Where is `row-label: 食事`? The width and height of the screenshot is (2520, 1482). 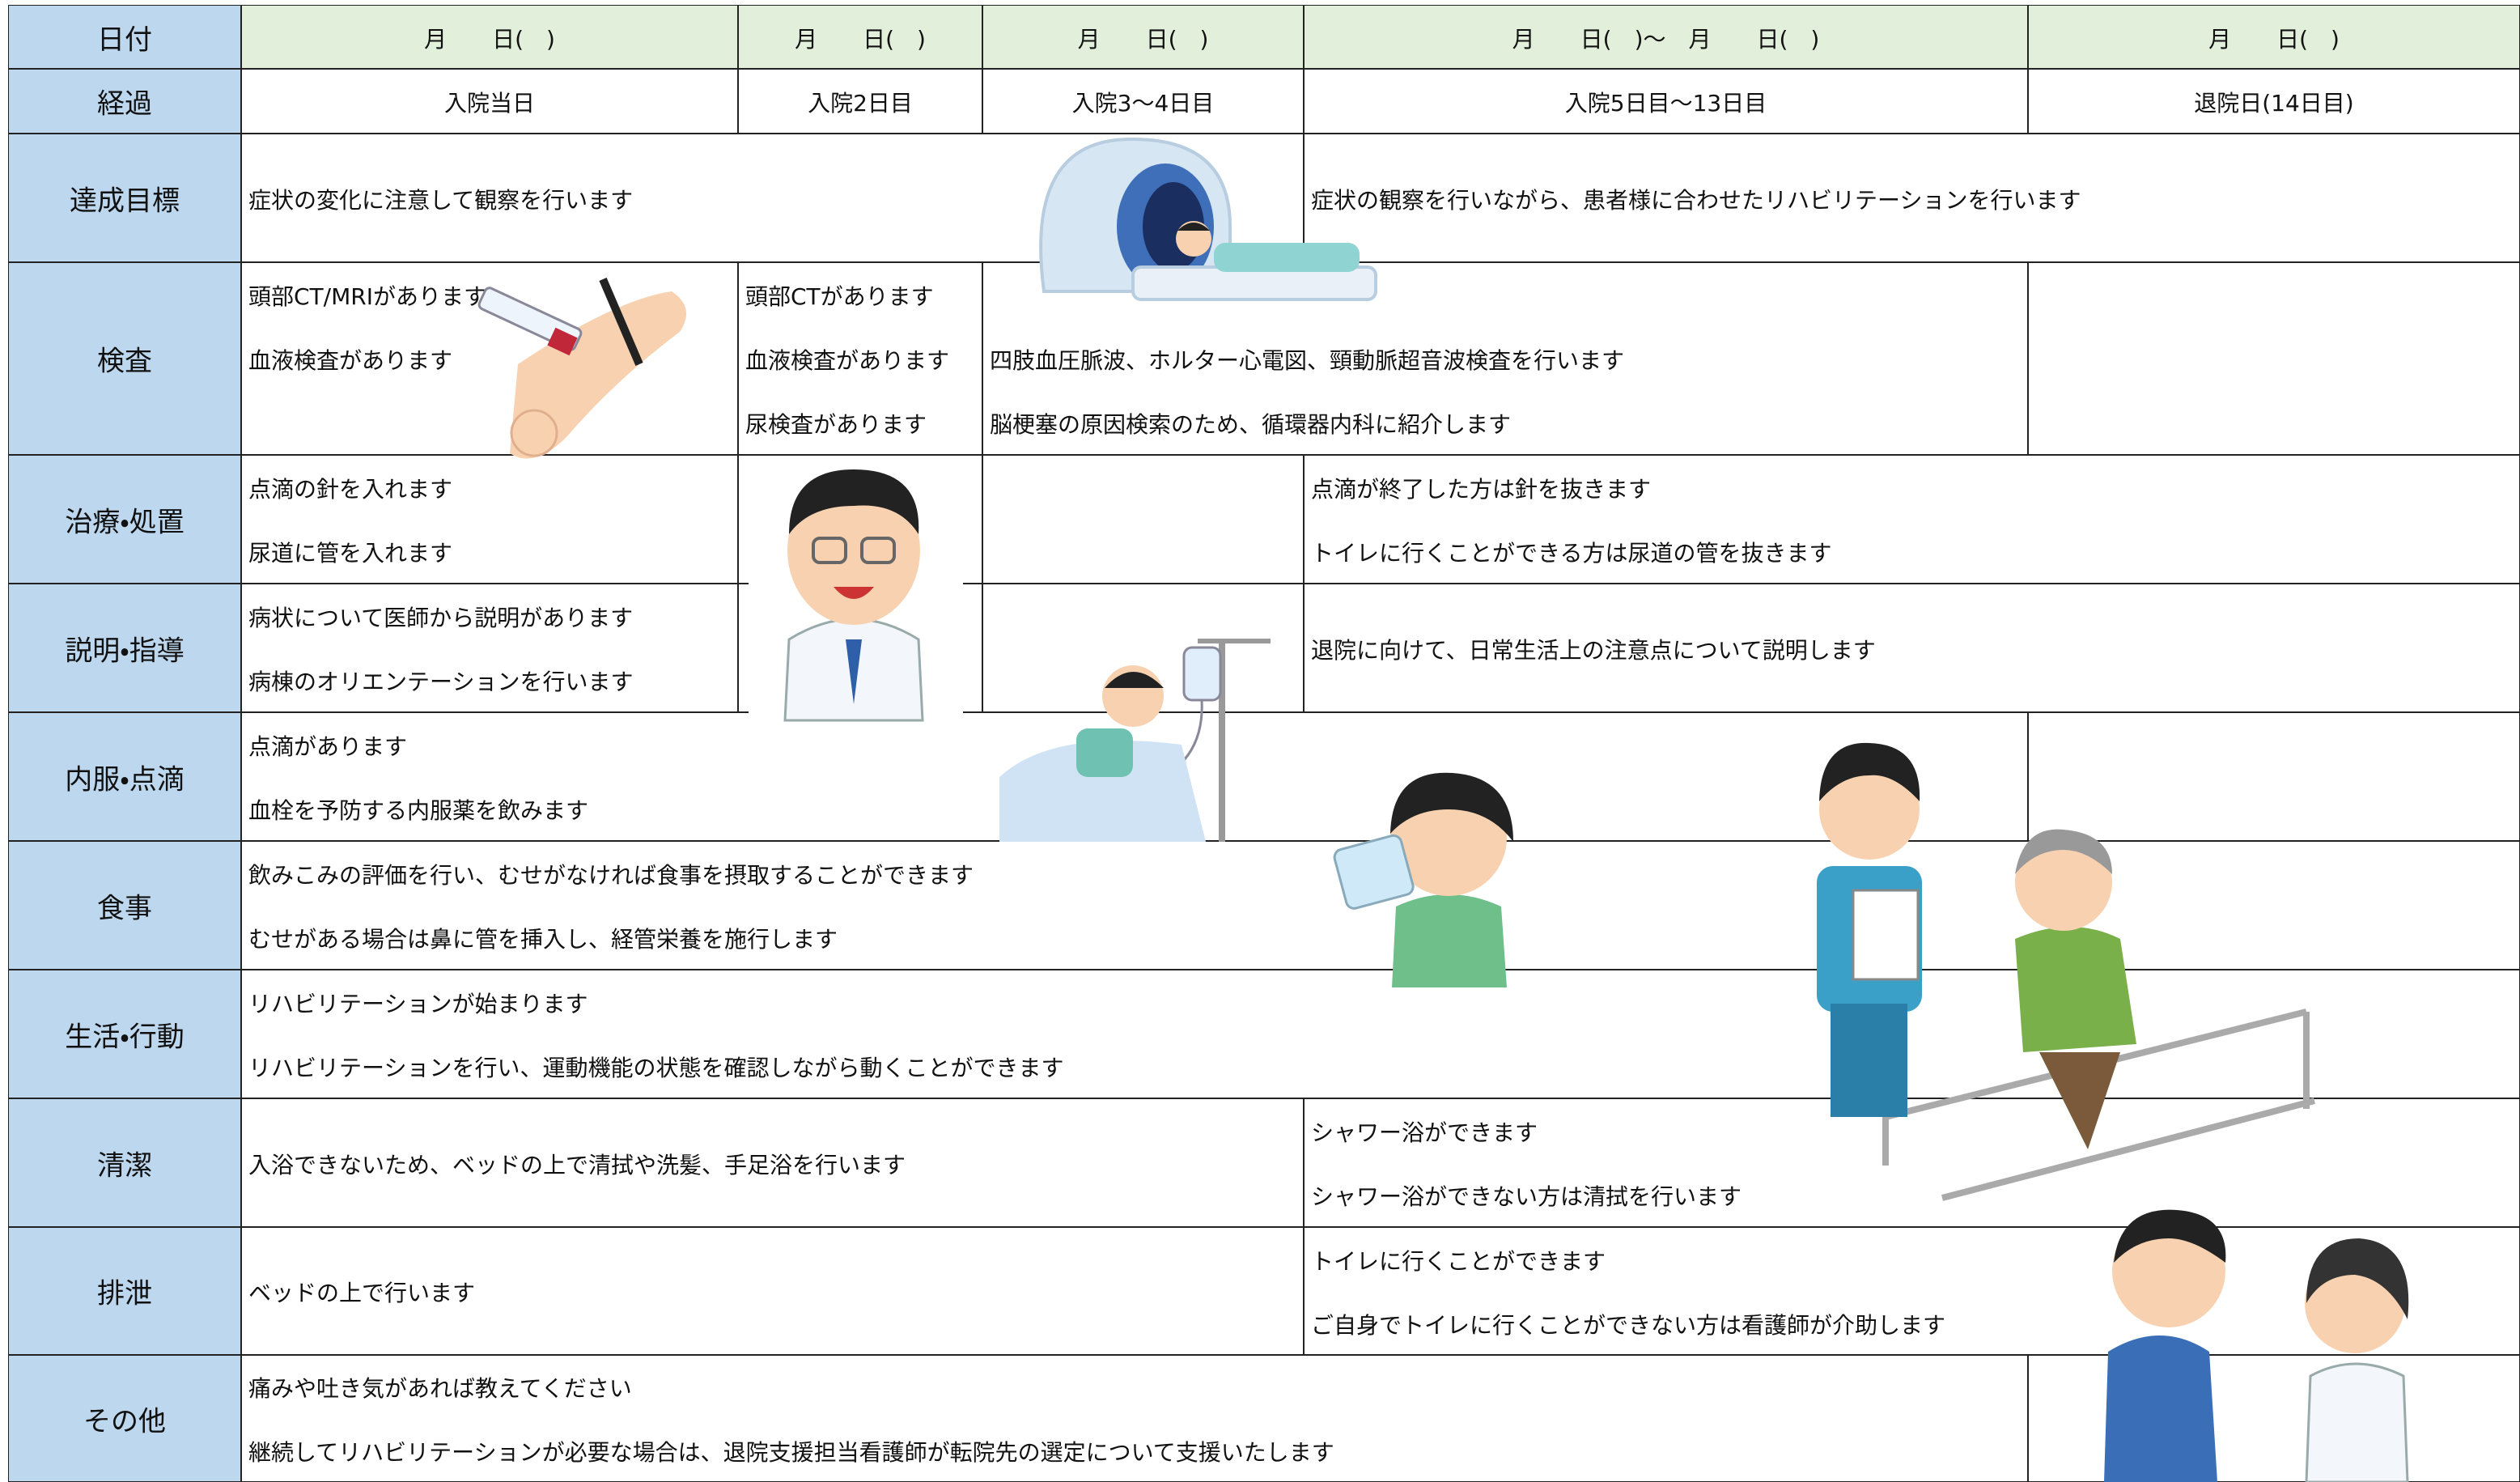
row-label: 食事 is located at coordinates (125, 908).